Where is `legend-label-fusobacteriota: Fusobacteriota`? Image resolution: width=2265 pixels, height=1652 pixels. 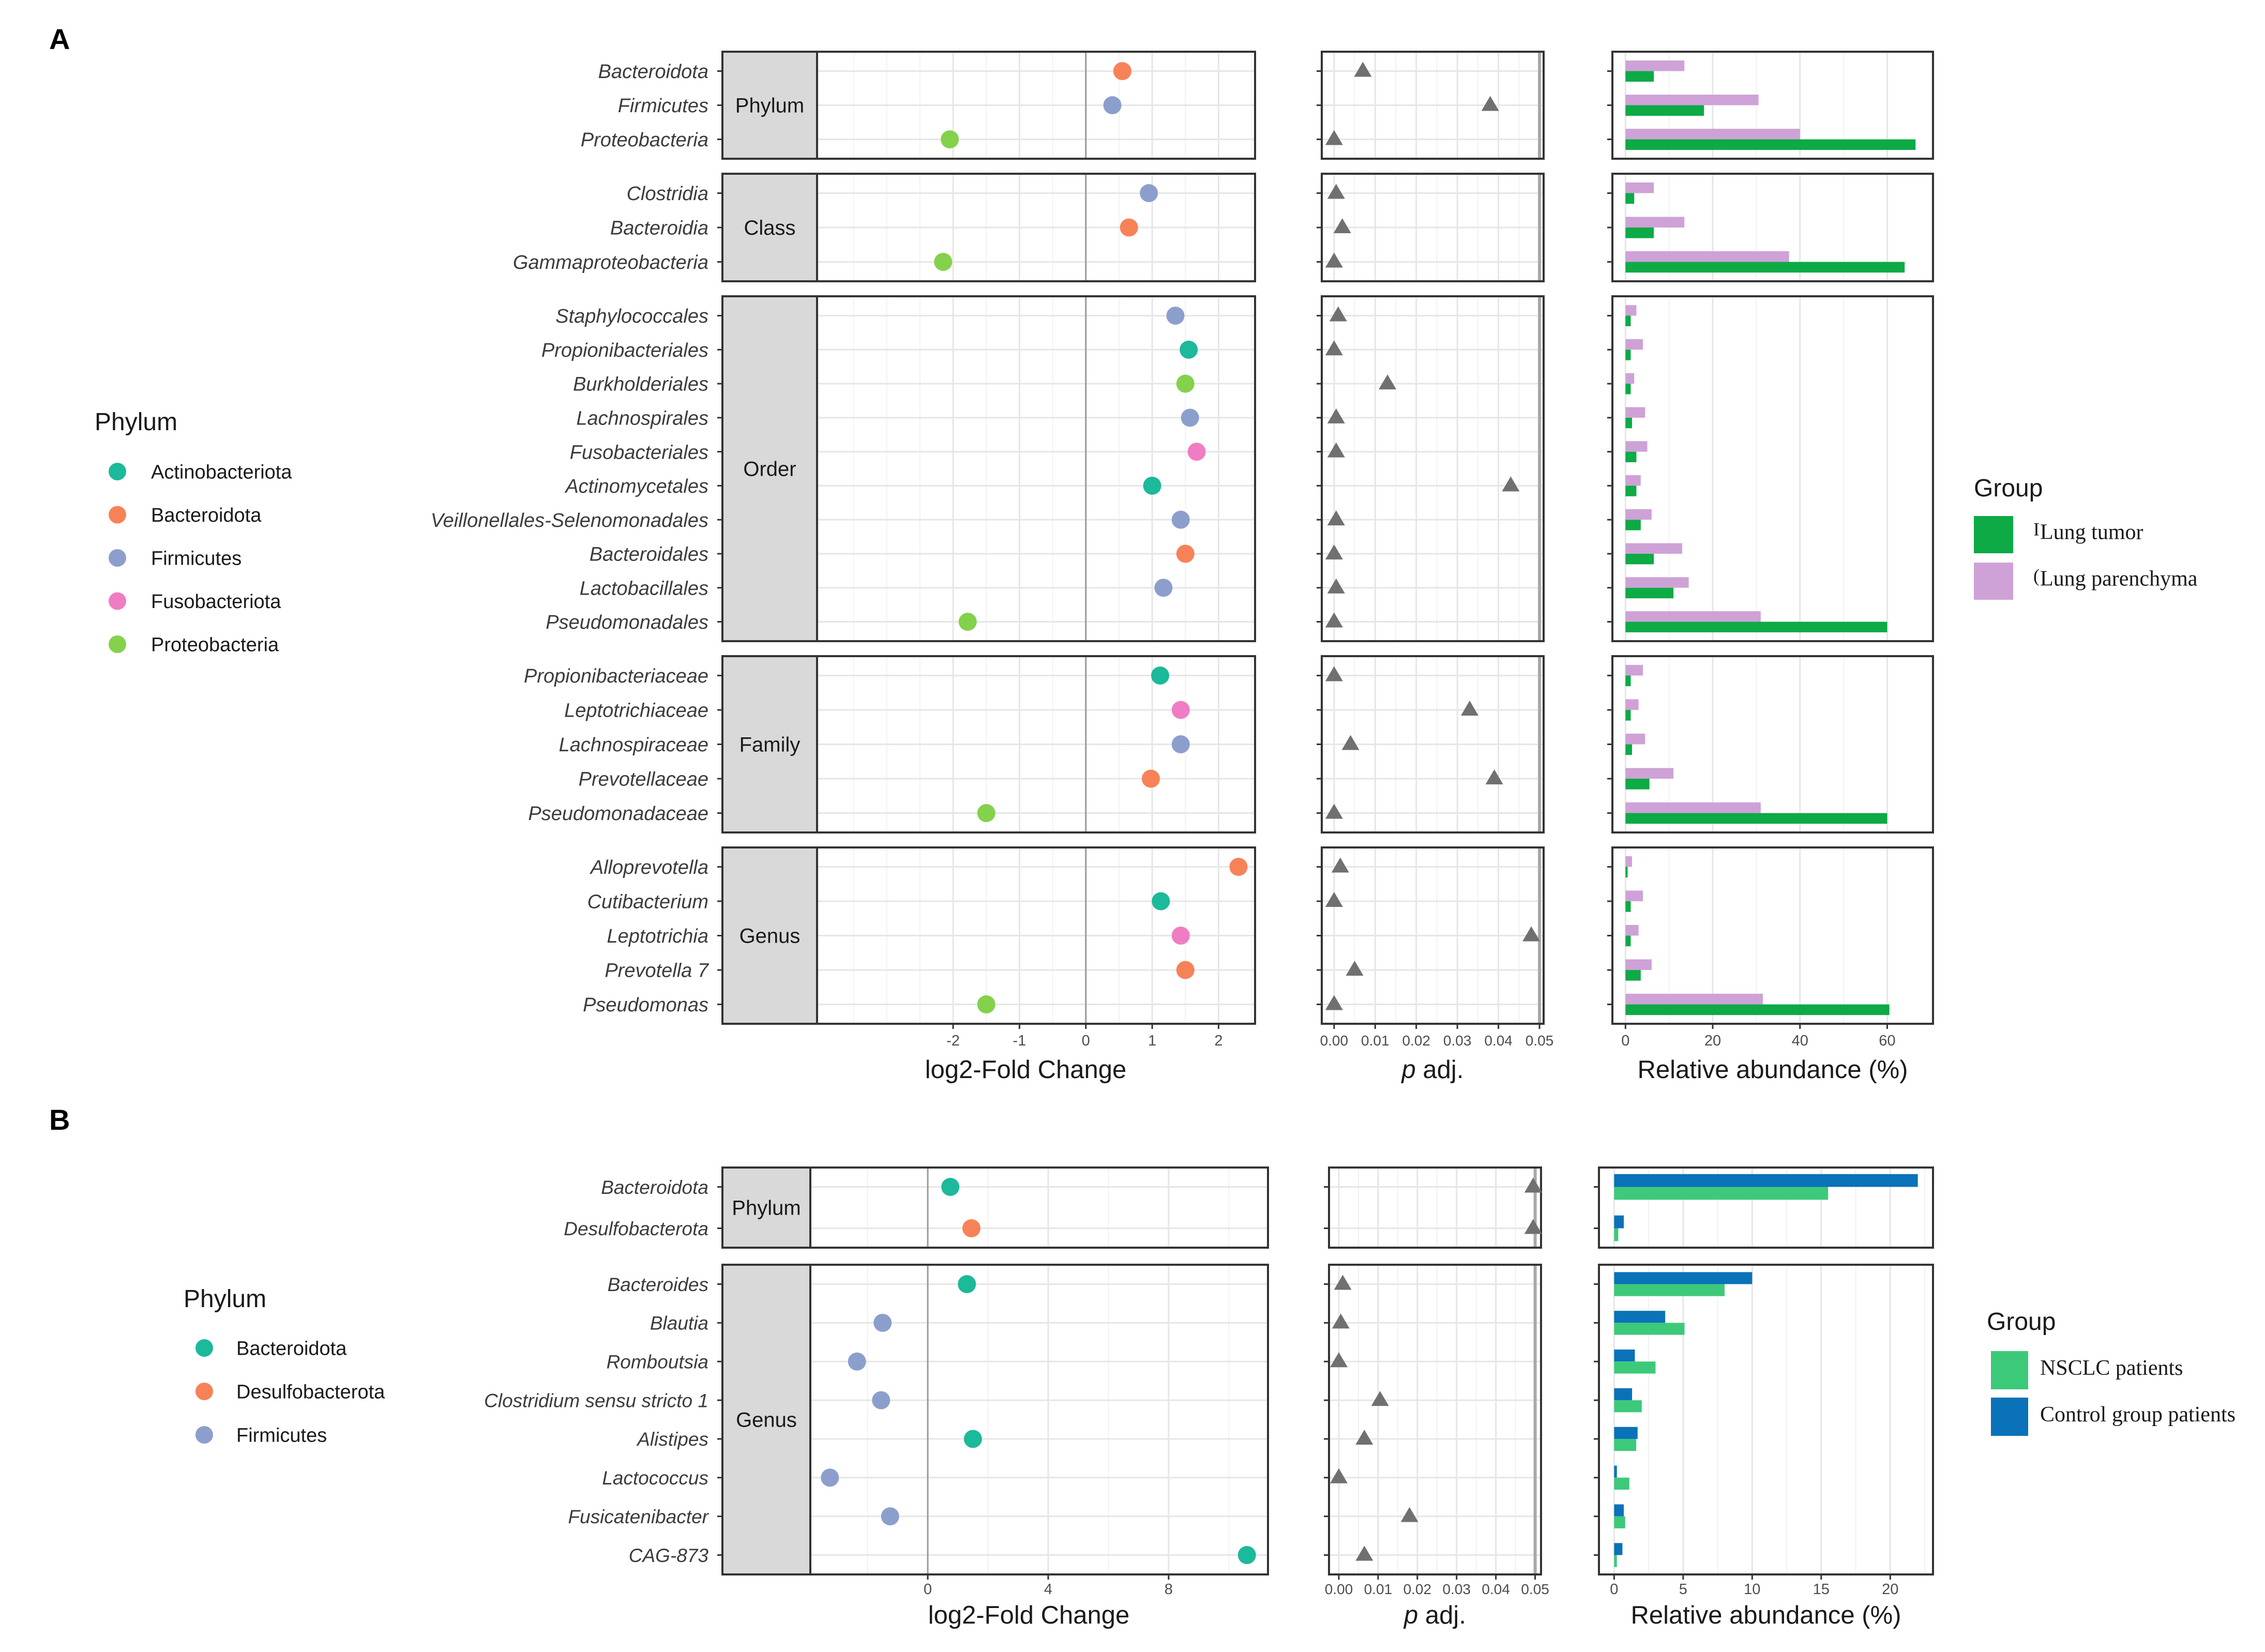
legend-label-fusobacteriota: Fusobacteriota is located at coordinates (216, 602).